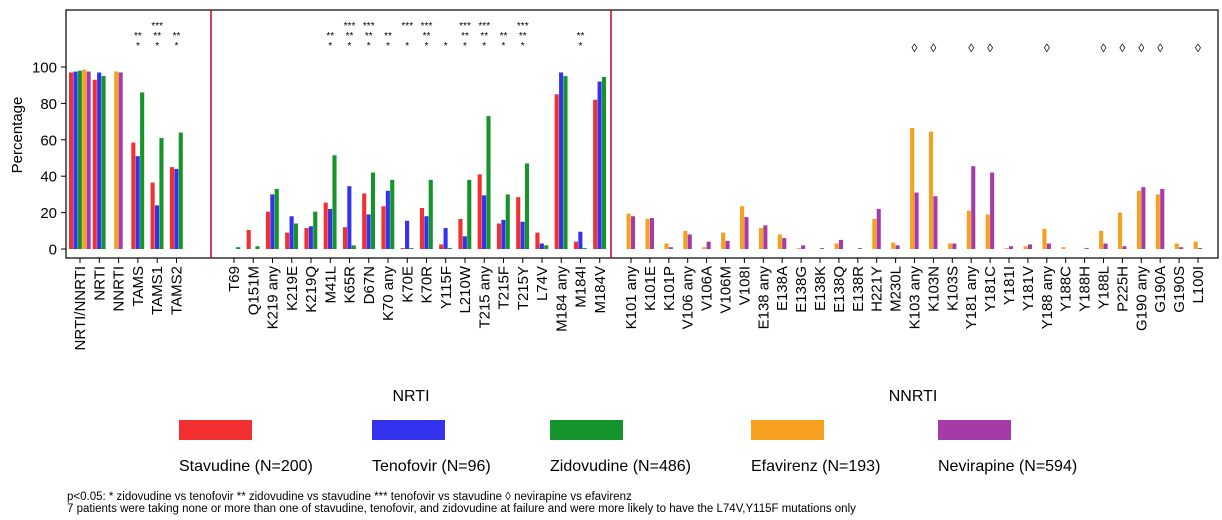 This screenshot has height=520, width=1222. Describe the element at coordinates (801, 289) in the screenshot. I see `x-tick-label: E138G` at that location.